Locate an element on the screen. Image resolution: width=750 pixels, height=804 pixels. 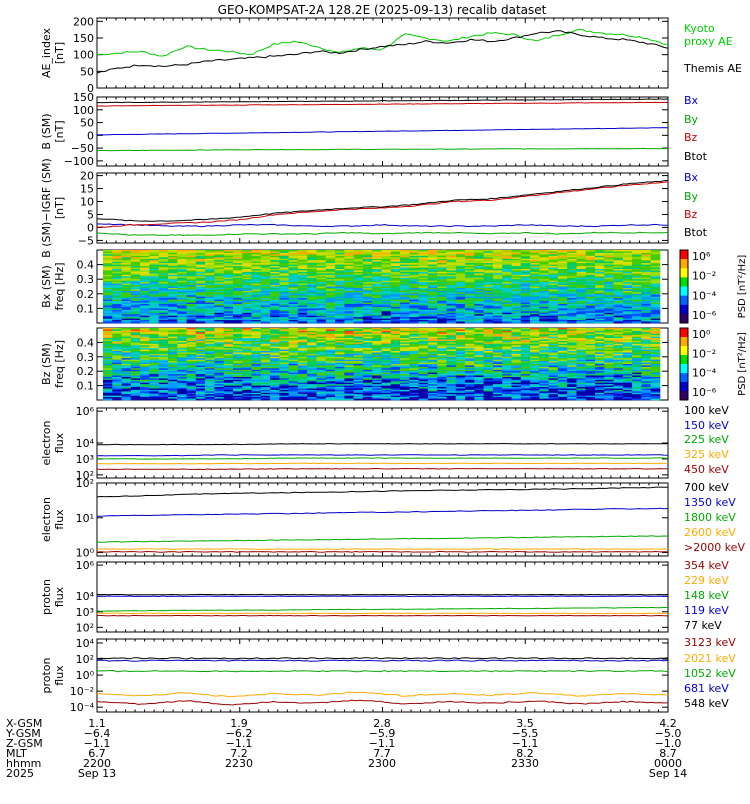
legend-entry: Kyoto is located at coordinates (699, 28).